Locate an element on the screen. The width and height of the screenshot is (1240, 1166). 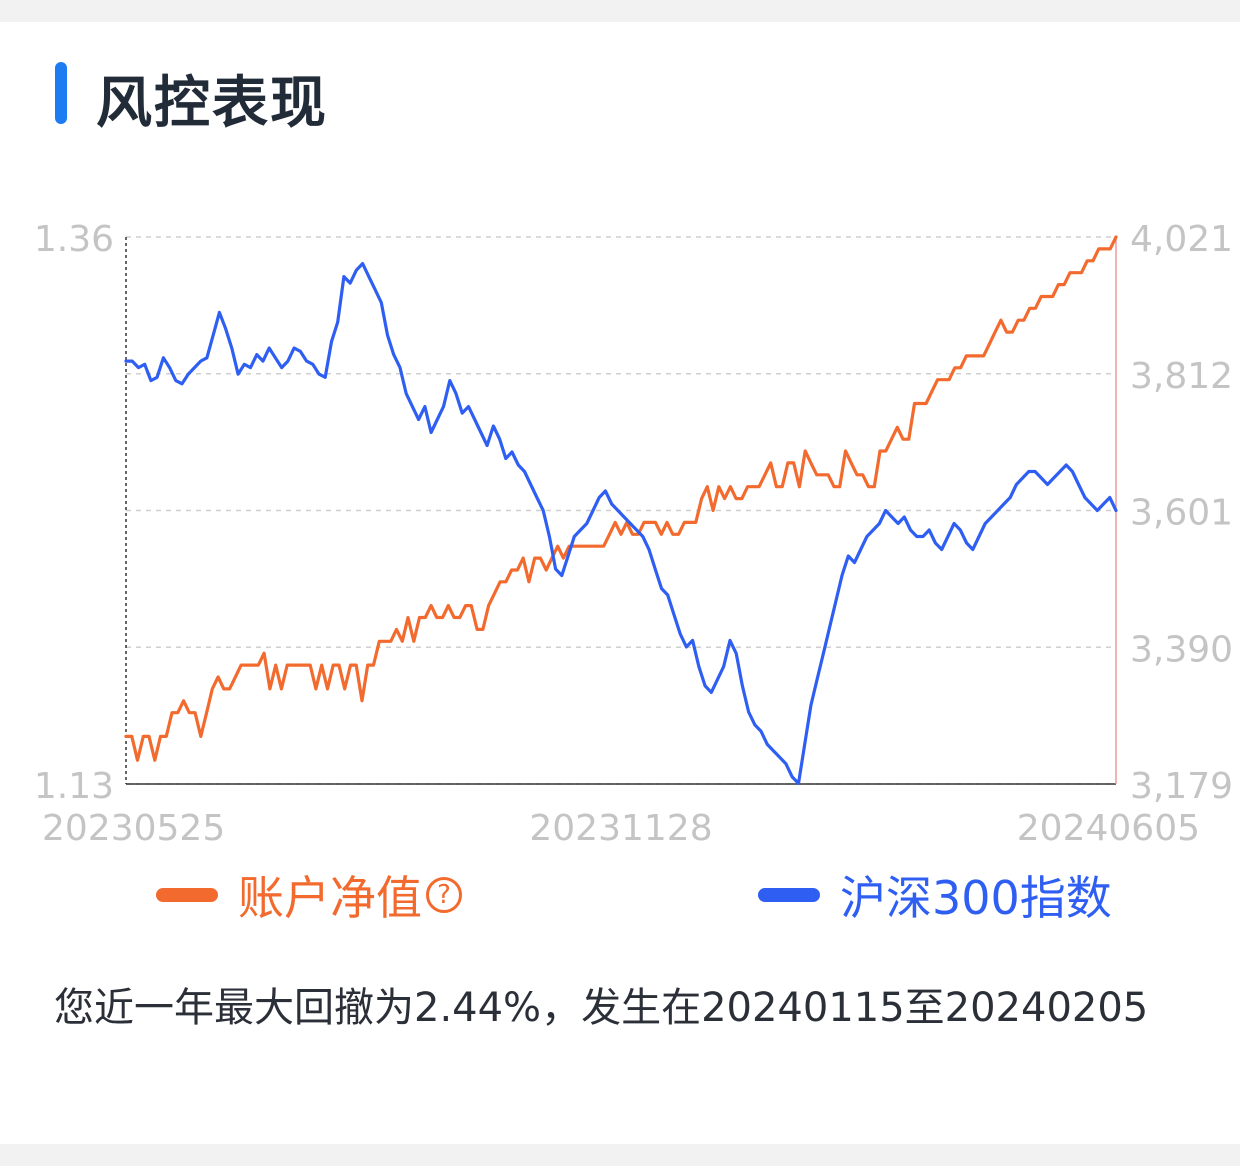
max-drawdown-summary: 您近一年最大回撤为2.44%，发生在20240115至20240205 is located at coordinates (601, 1008).